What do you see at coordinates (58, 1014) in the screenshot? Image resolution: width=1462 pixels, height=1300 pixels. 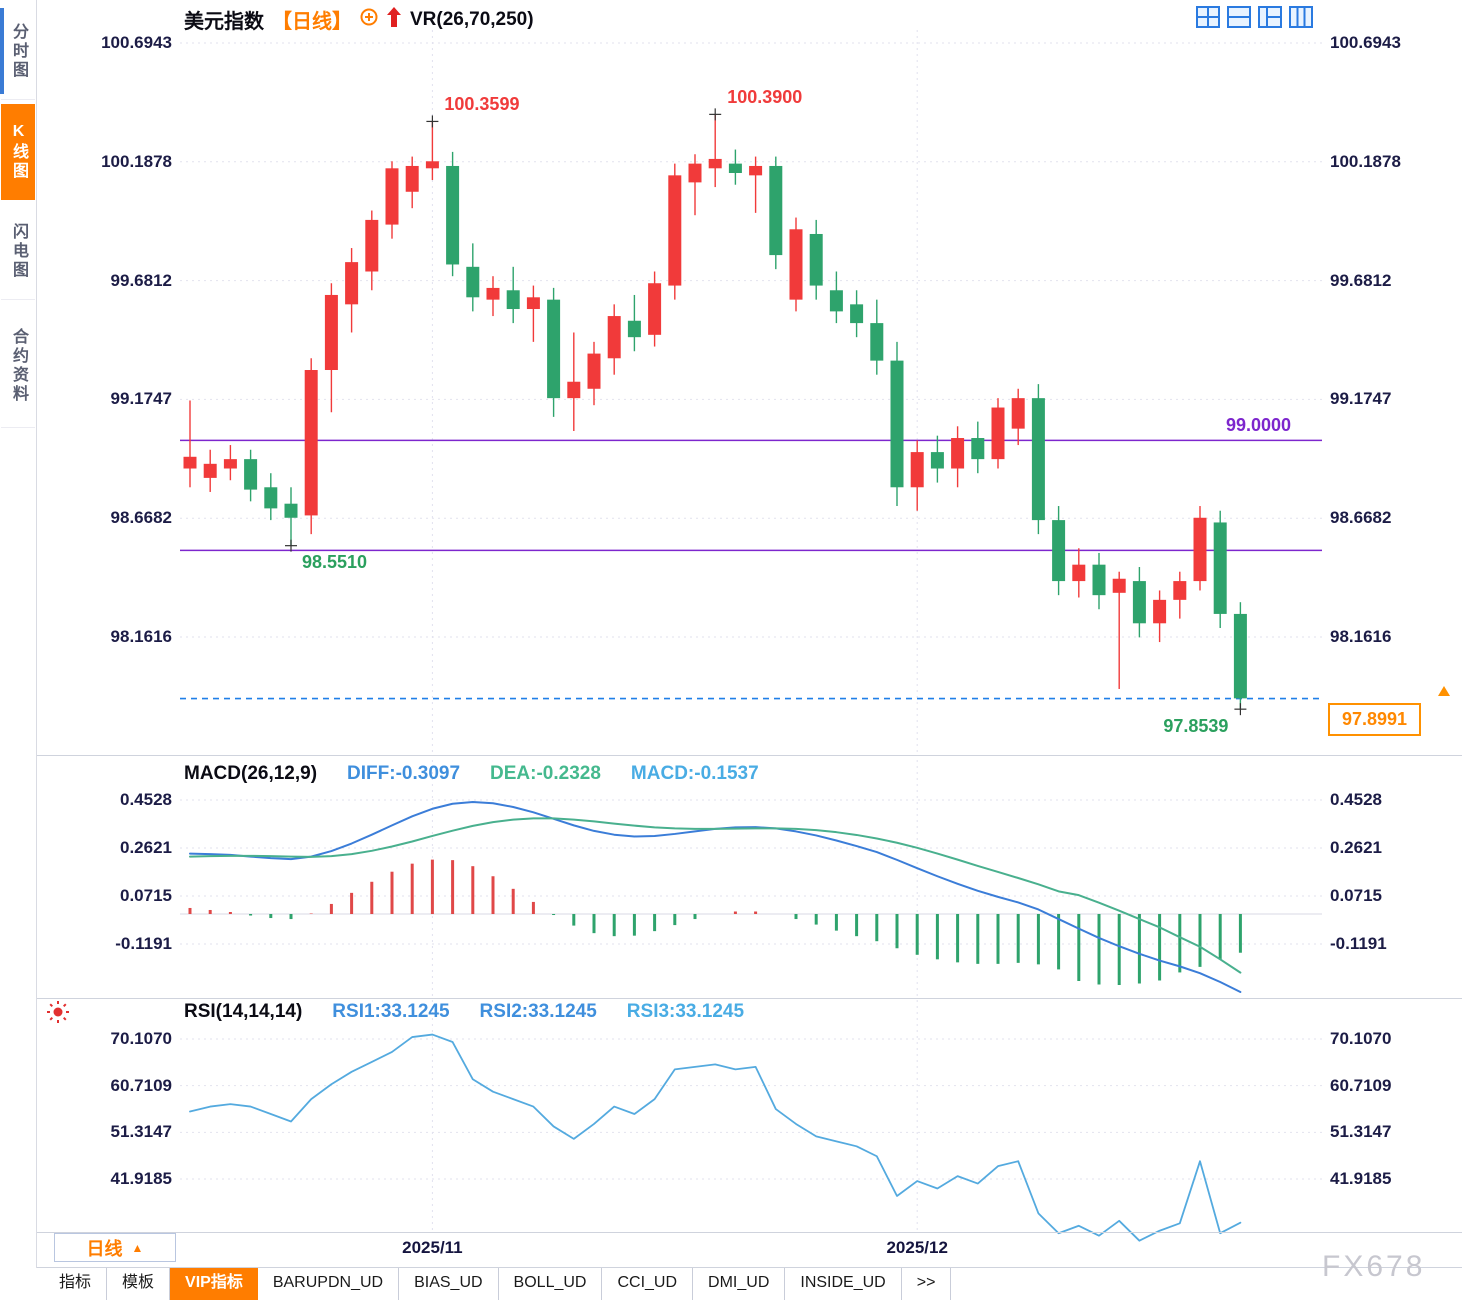 I see `sun-icon` at bounding box center [58, 1014].